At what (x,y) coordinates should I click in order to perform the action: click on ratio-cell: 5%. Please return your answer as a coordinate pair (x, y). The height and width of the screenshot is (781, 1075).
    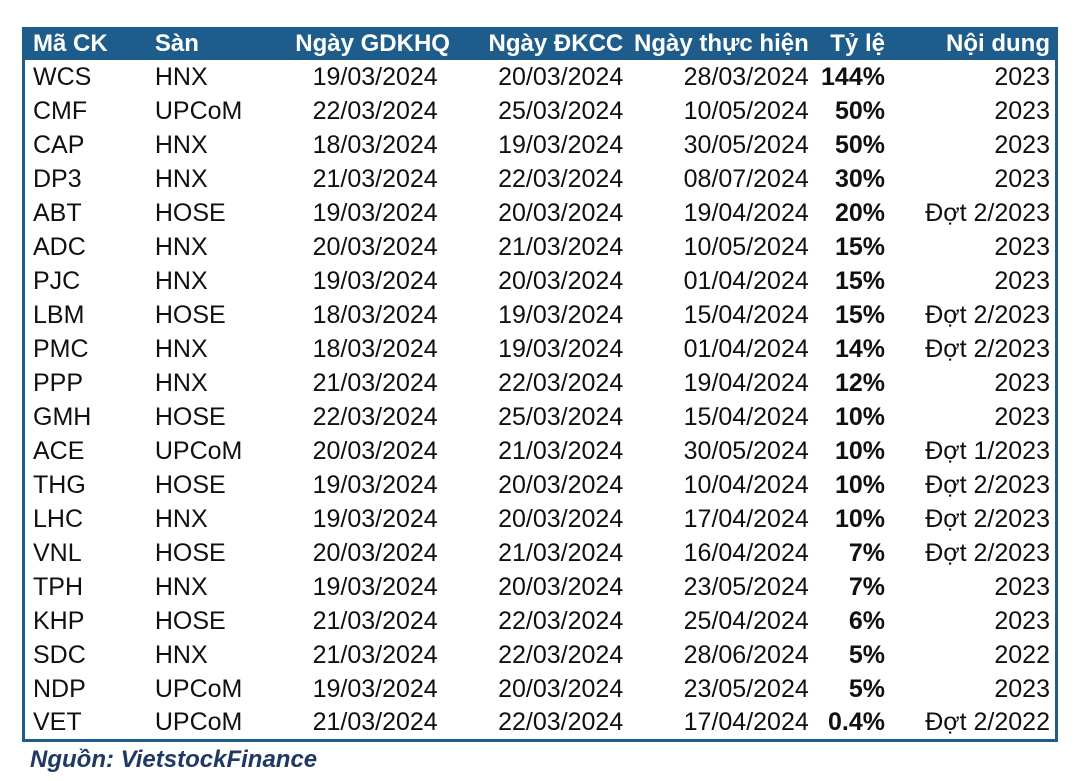
    Looking at the image, I should click on (851, 689).